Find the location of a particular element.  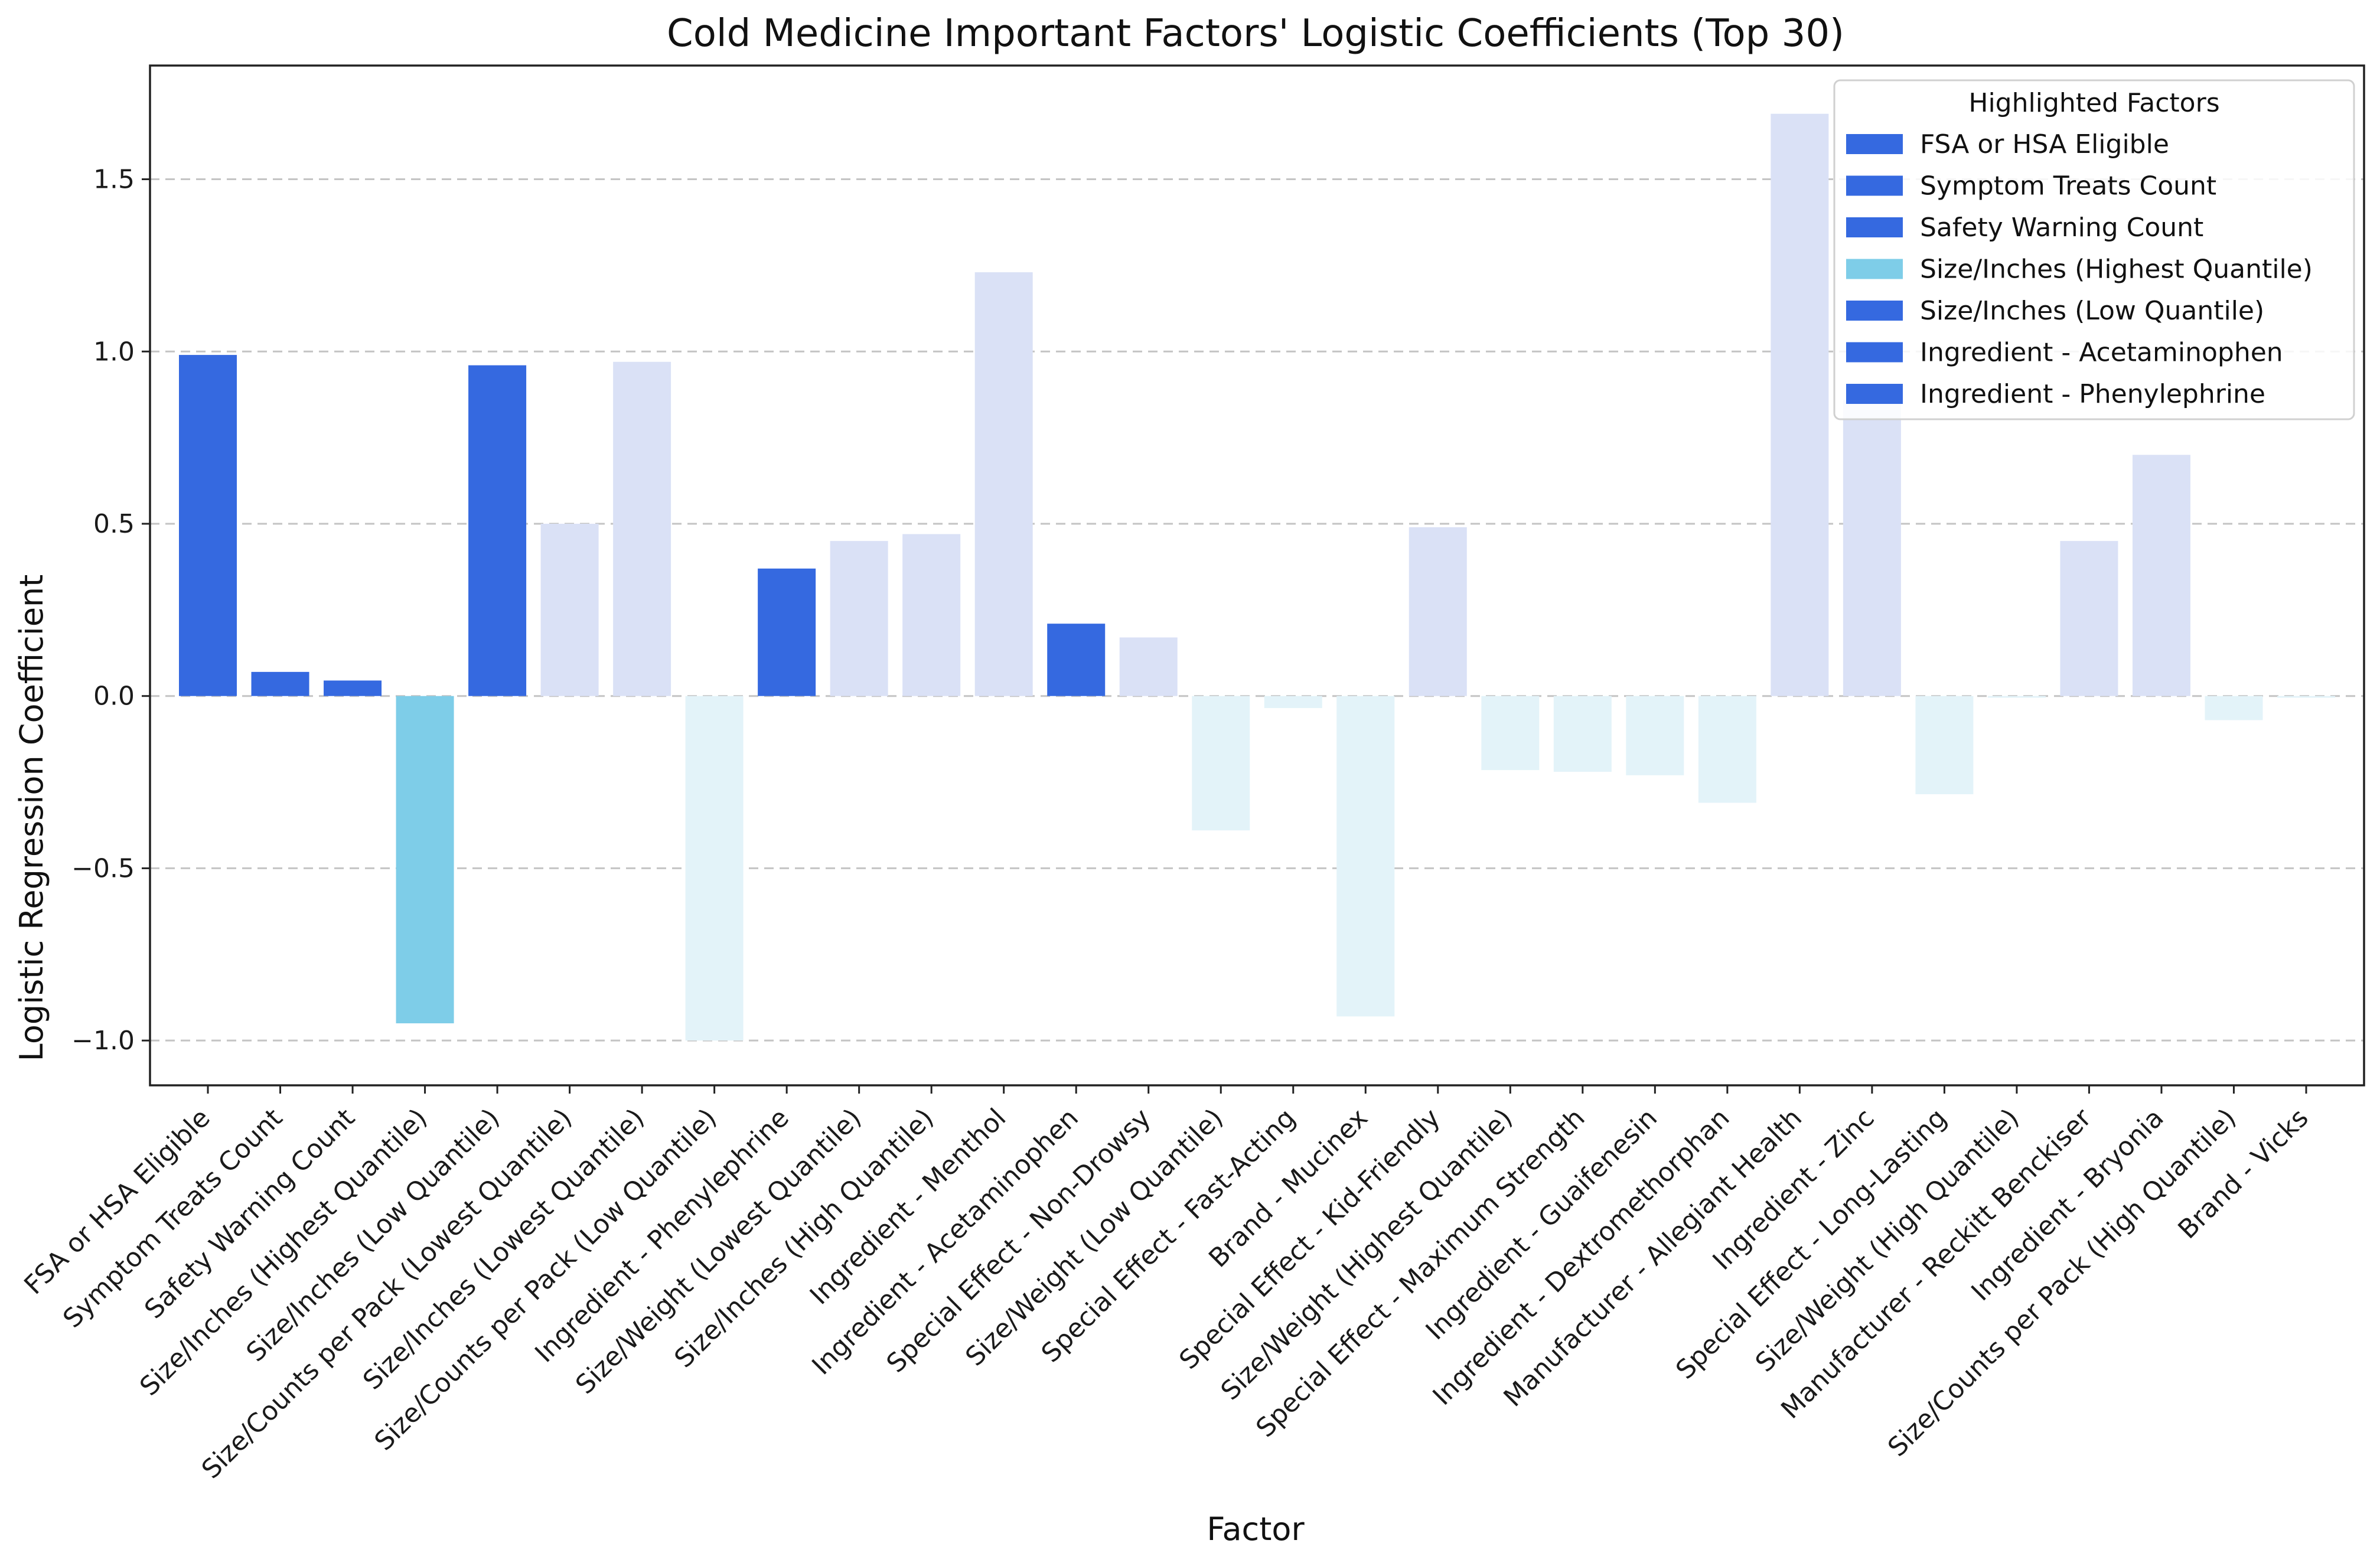

y-tick-label: 1.5 is located at coordinates (114, 180).